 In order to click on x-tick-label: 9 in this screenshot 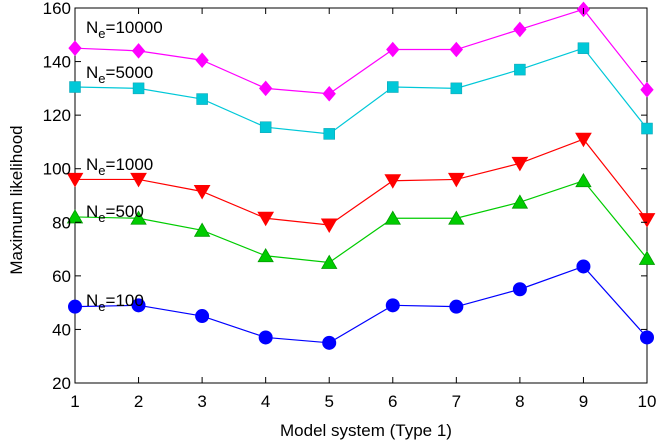, I will do `click(583, 401)`.